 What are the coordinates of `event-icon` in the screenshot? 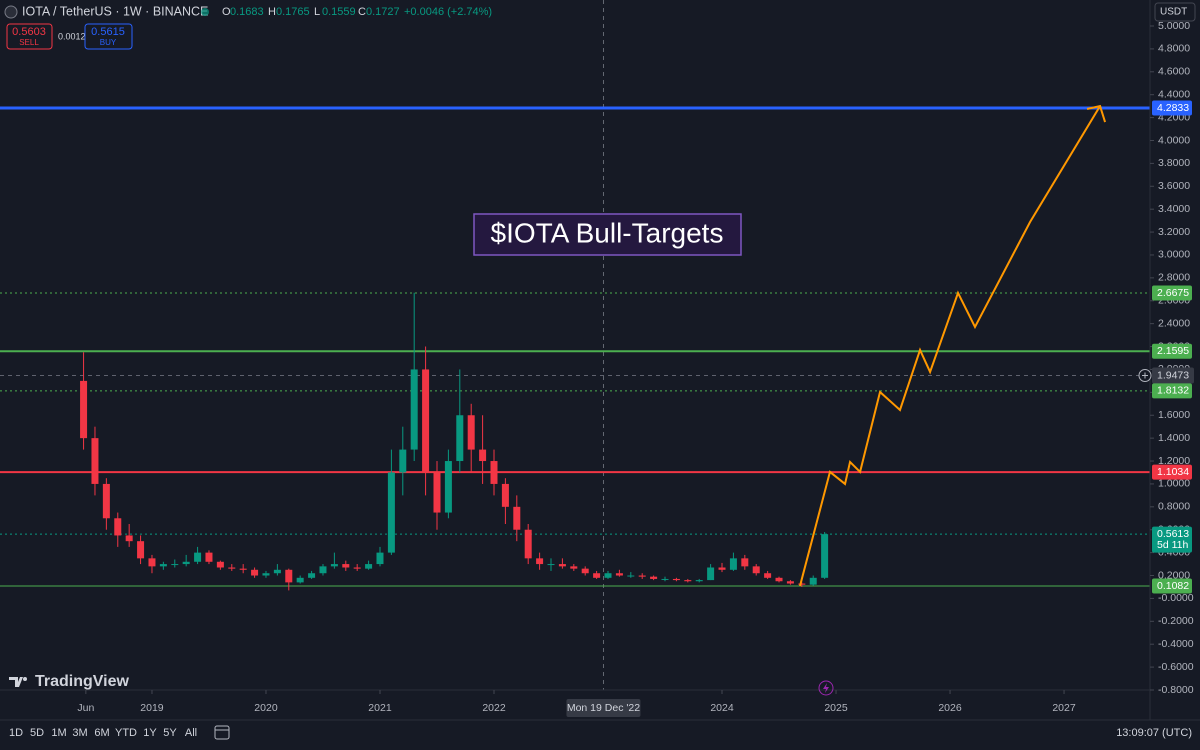 It's located at (826, 688).